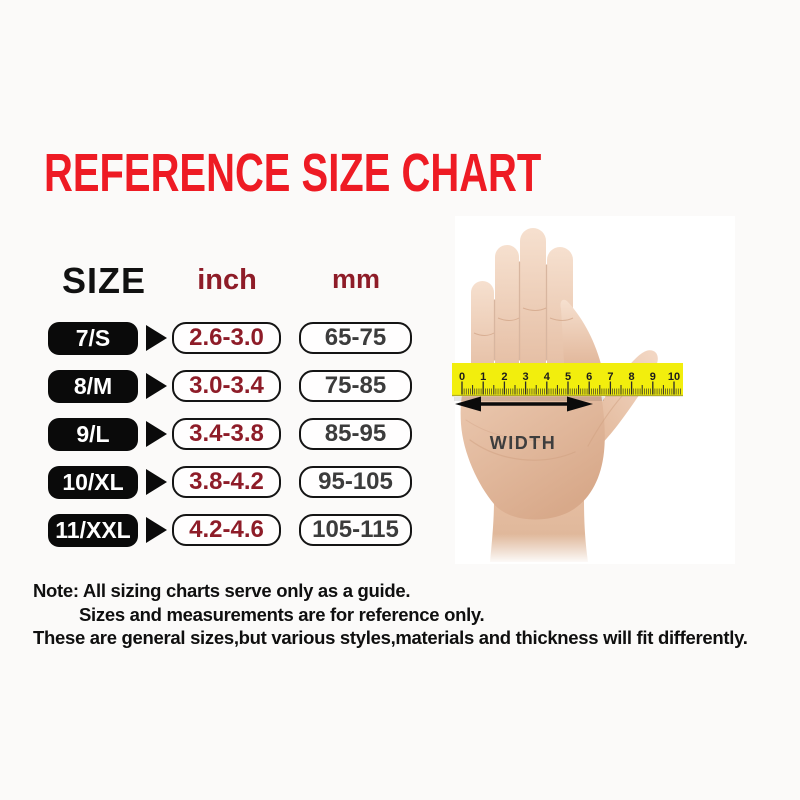 Image resolution: width=800 pixels, height=800 pixels. Describe the element at coordinates (226, 482) in the screenshot. I see `inch-value: 3.8-4.2` at that location.